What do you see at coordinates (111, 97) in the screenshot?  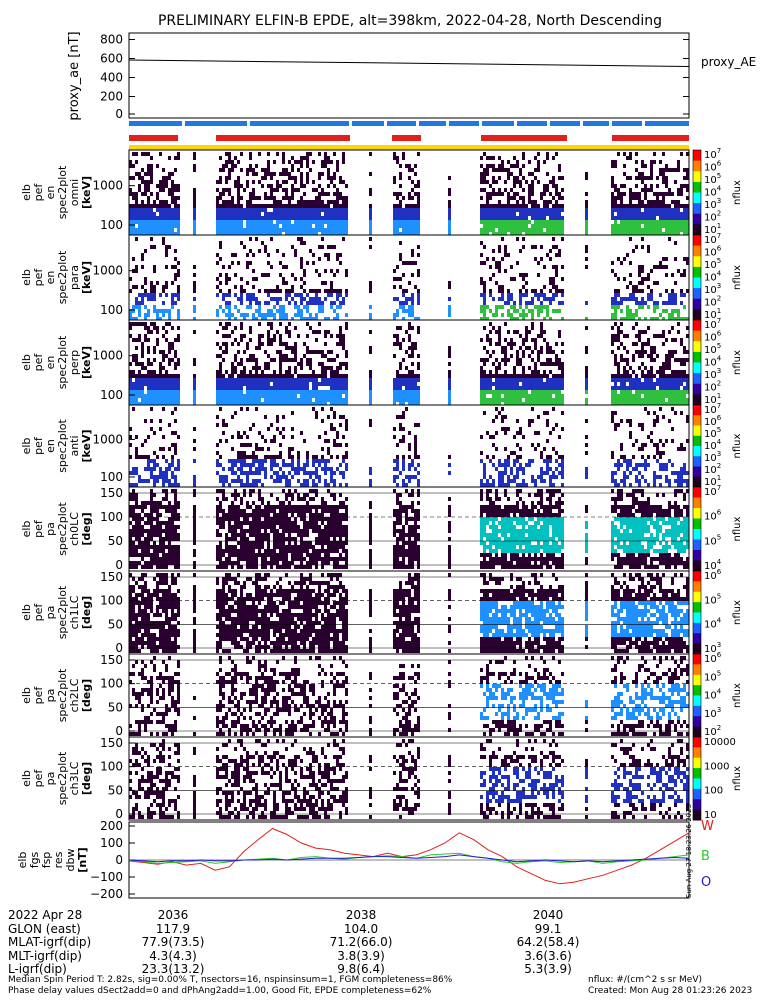 I see `ae-ytick: 200` at bounding box center [111, 97].